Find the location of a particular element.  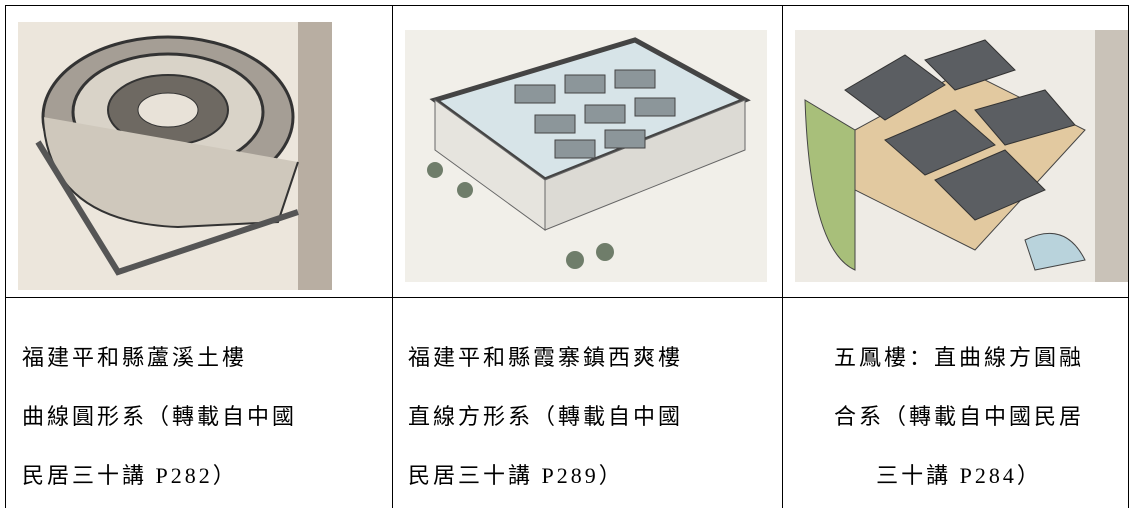

caption: 福建平和縣霞寨鎮西爽樓 直線方形系（轉載自中國 民居三十講 P289） is located at coordinates (545, 416).